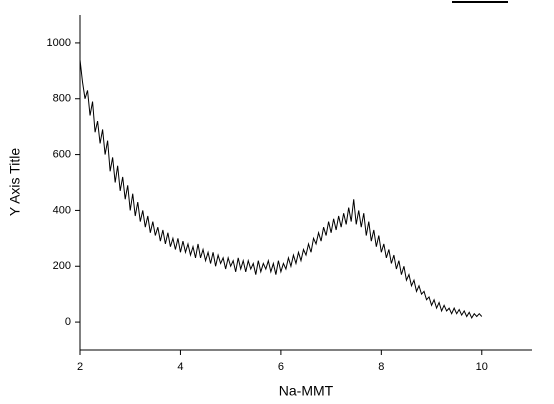  Describe the element at coordinates (306, 391) in the screenshot. I see `x-axis-title: Na-MMT` at that location.